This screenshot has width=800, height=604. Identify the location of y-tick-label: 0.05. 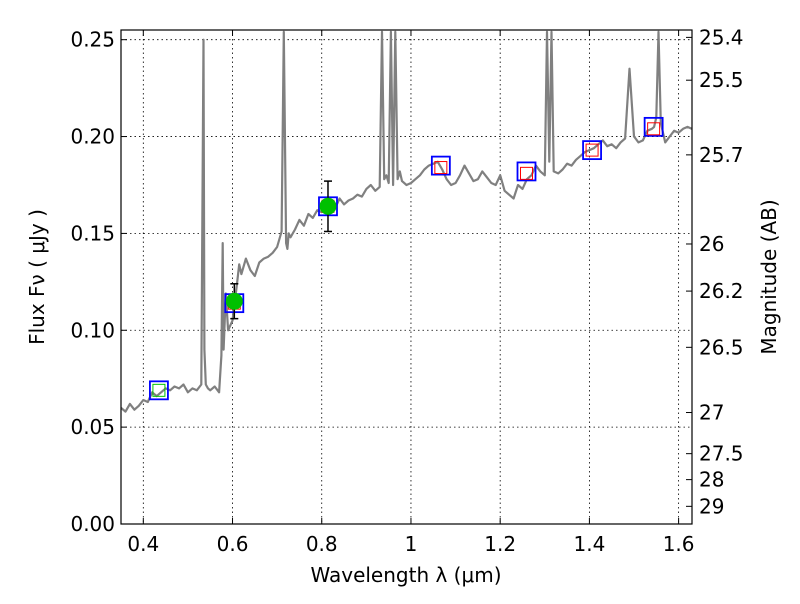
(92, 427).